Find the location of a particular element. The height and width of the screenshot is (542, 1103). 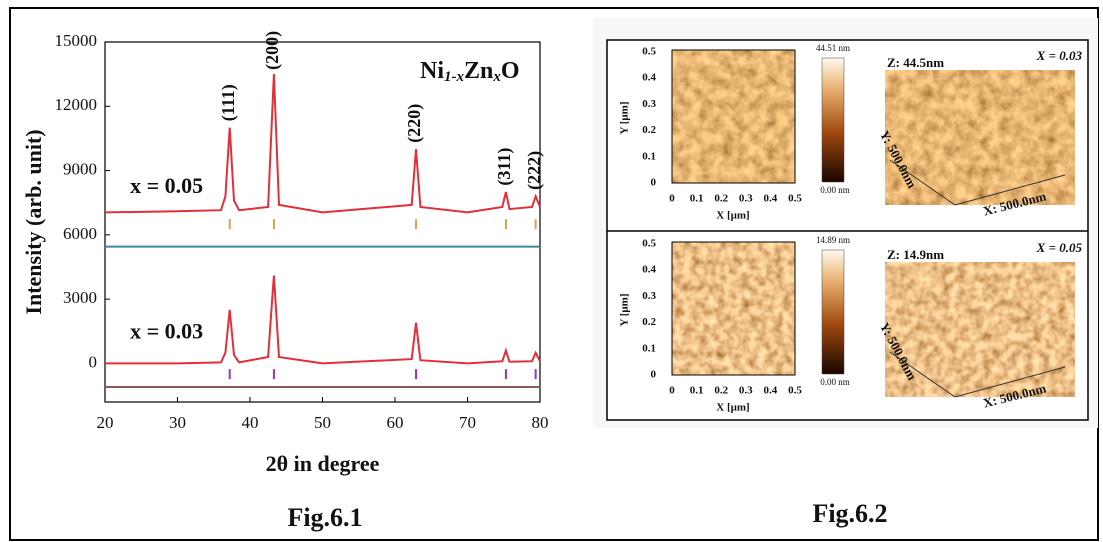

x-tick-label: 80 is located at coordinates (540, 422).